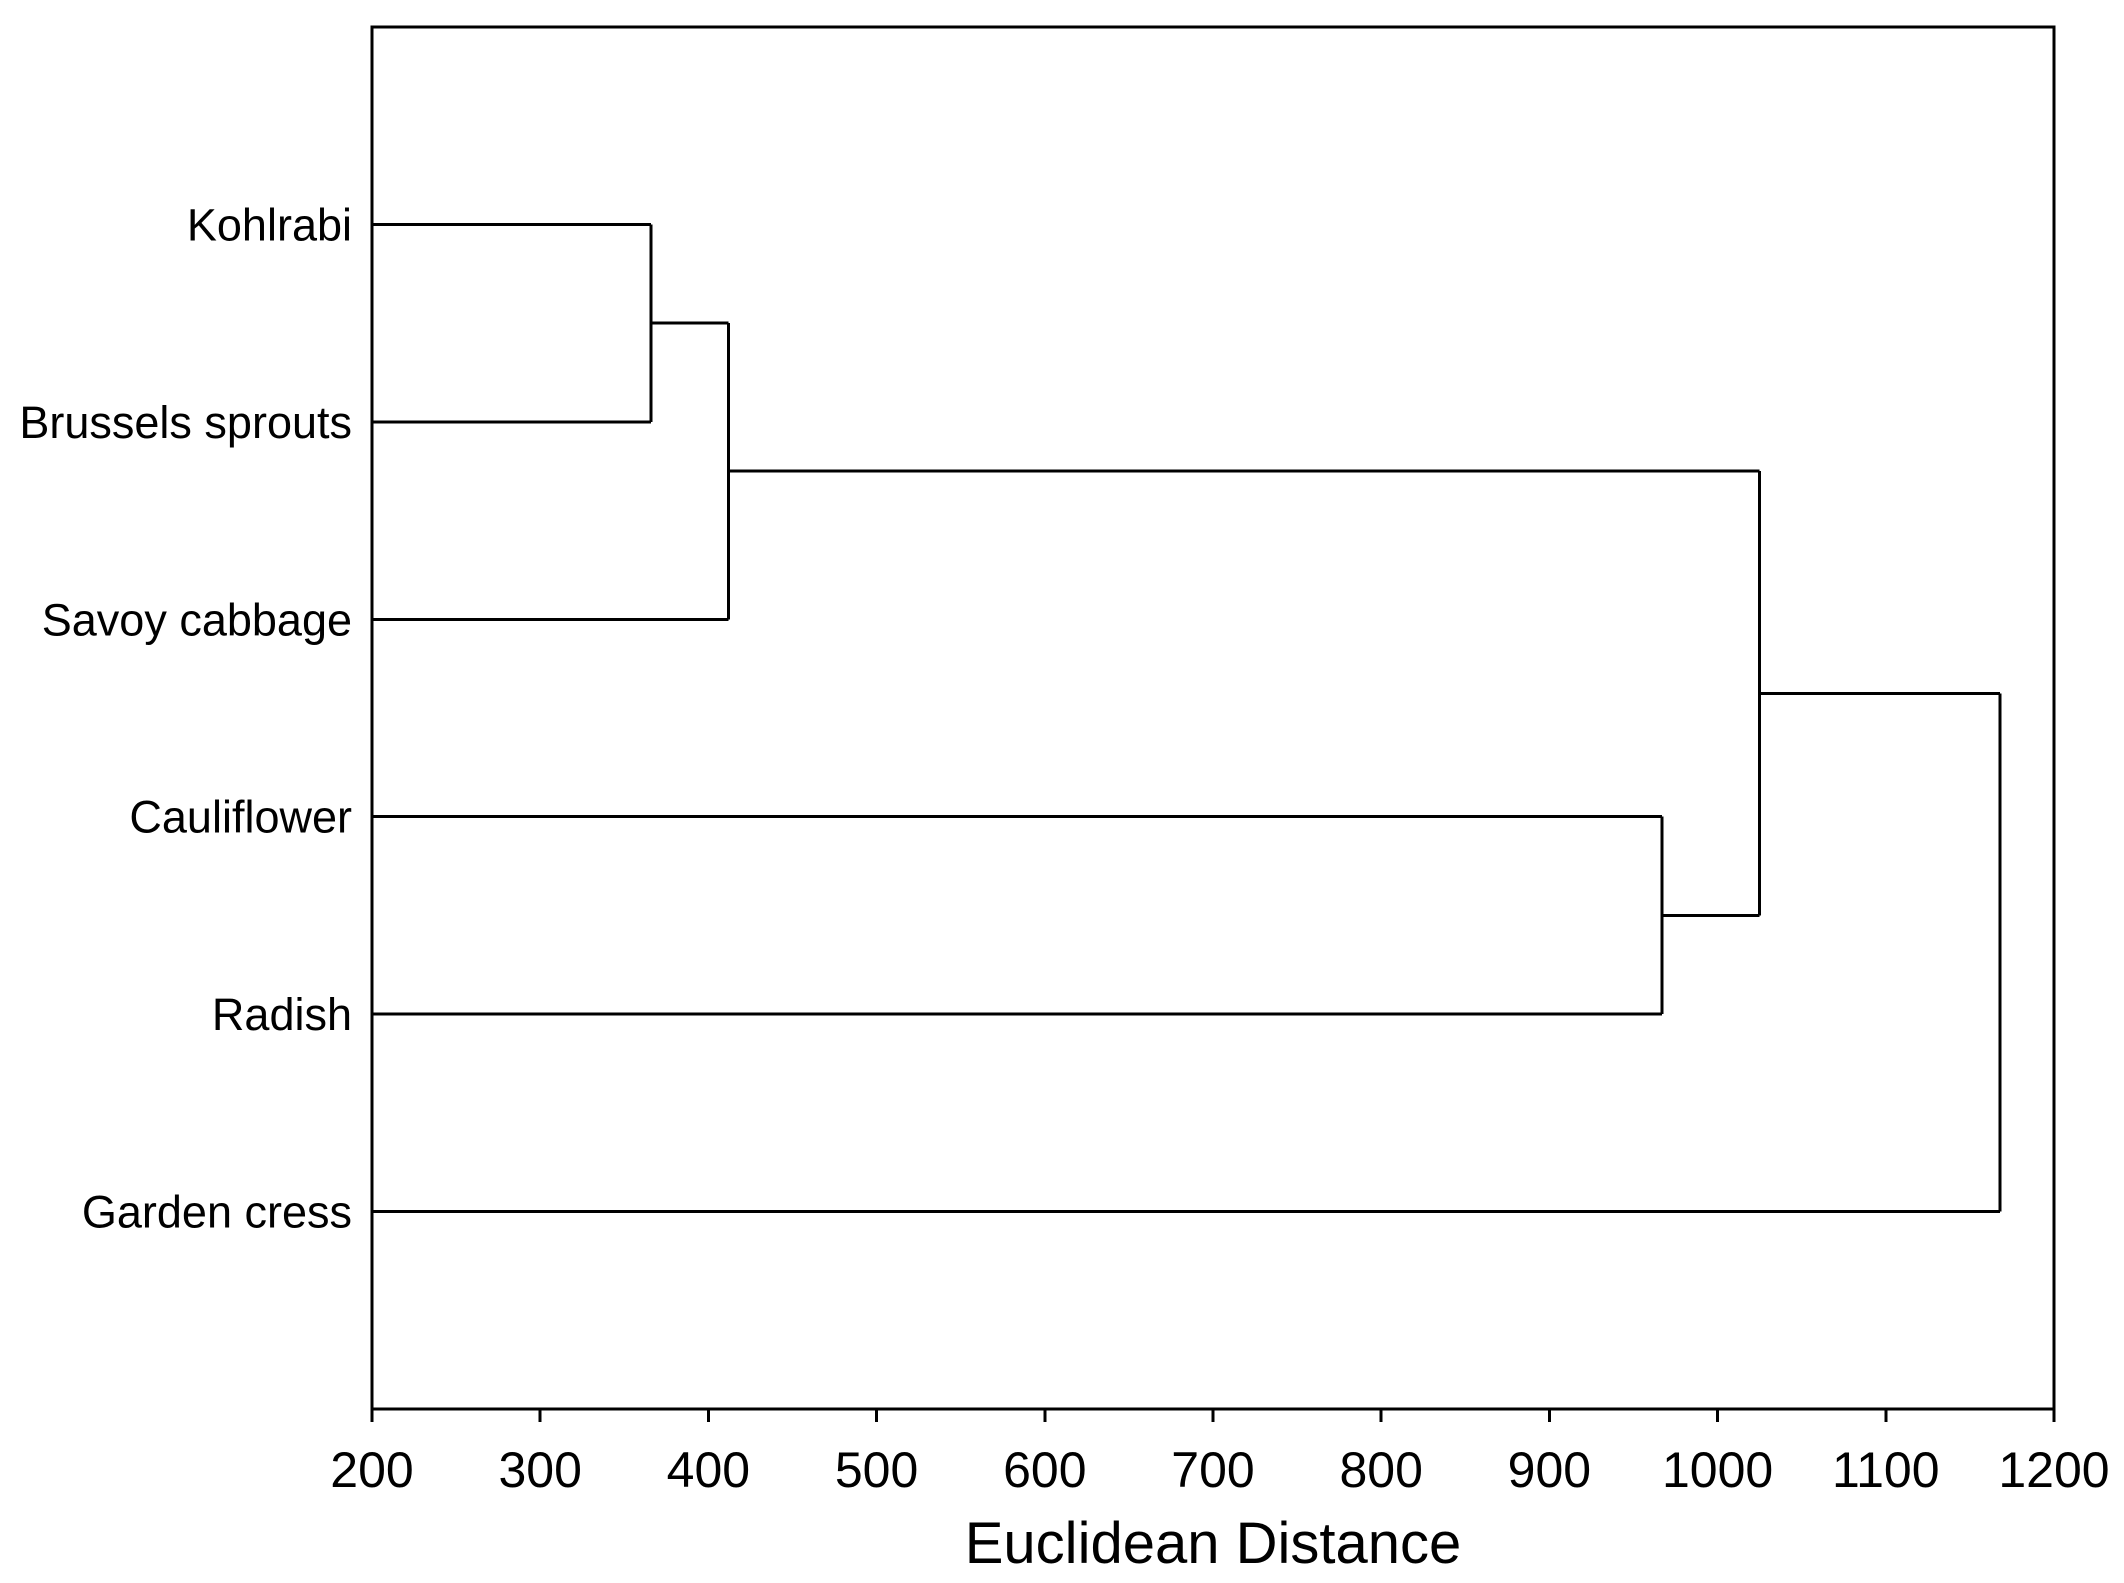 The image size is (2124, 1583). I want to click on x-axis-ticks, so click(1213, 1415).